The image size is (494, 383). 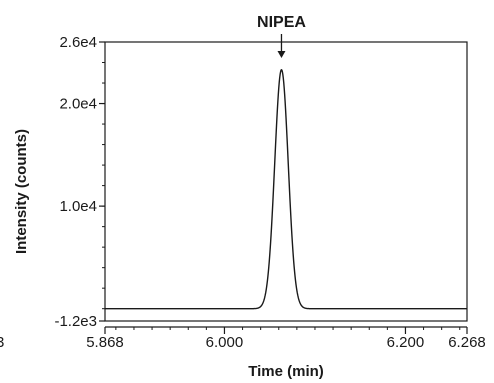 What do you see at coordinates (75, 321) in the screenshot?
I see `y-tick-label: -1.2e3` at bounding box center [75, 321].